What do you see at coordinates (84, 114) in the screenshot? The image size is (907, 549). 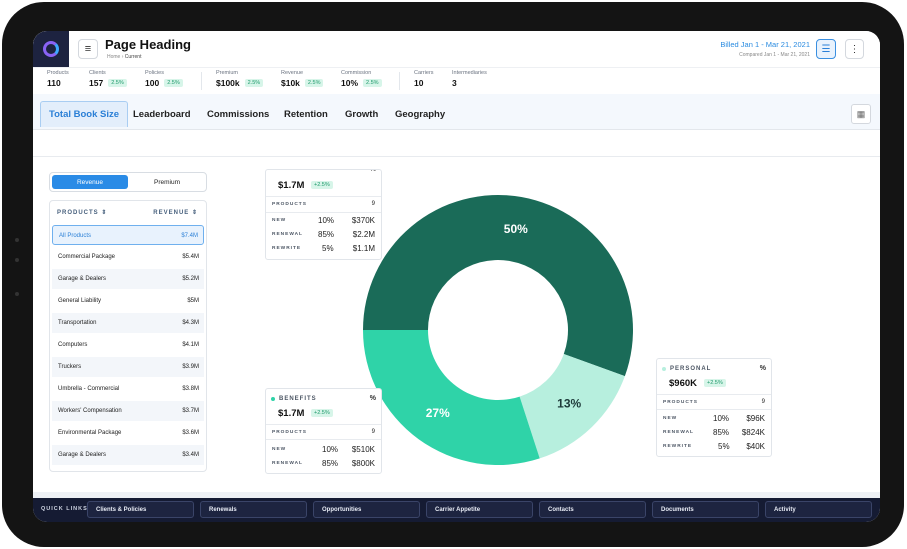 I see `tab-total-book-size: Total Book Size` at bounding box center [84, 114].